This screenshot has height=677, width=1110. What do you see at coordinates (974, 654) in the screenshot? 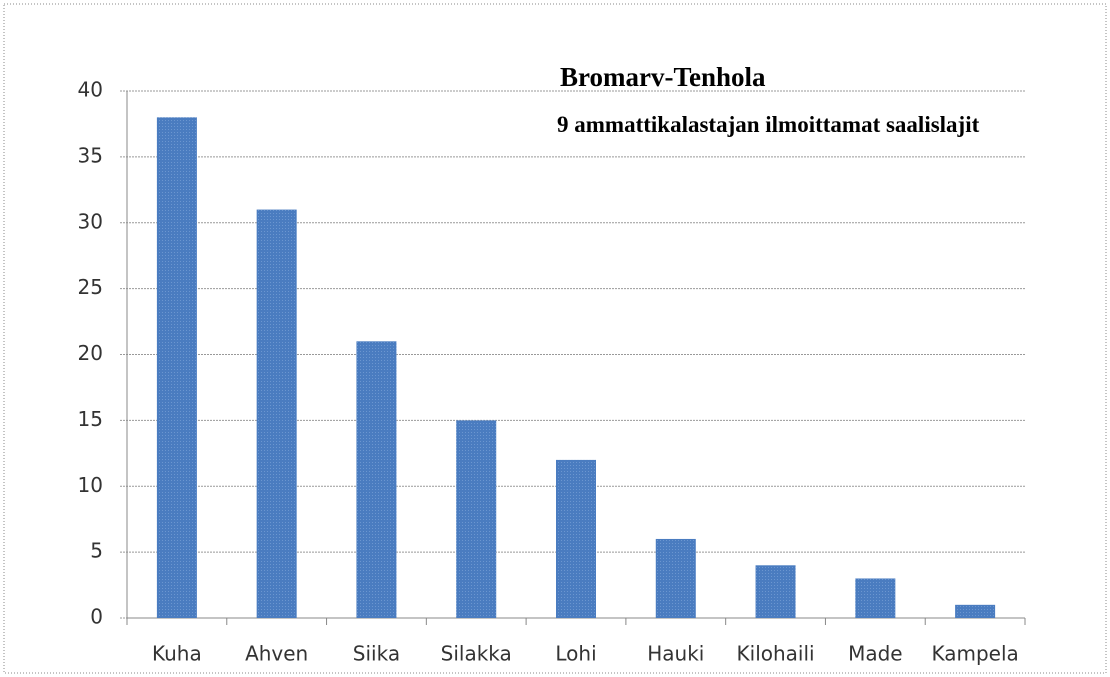
I see `x-tick-label: Kampela` at bounding box center [974, 654].